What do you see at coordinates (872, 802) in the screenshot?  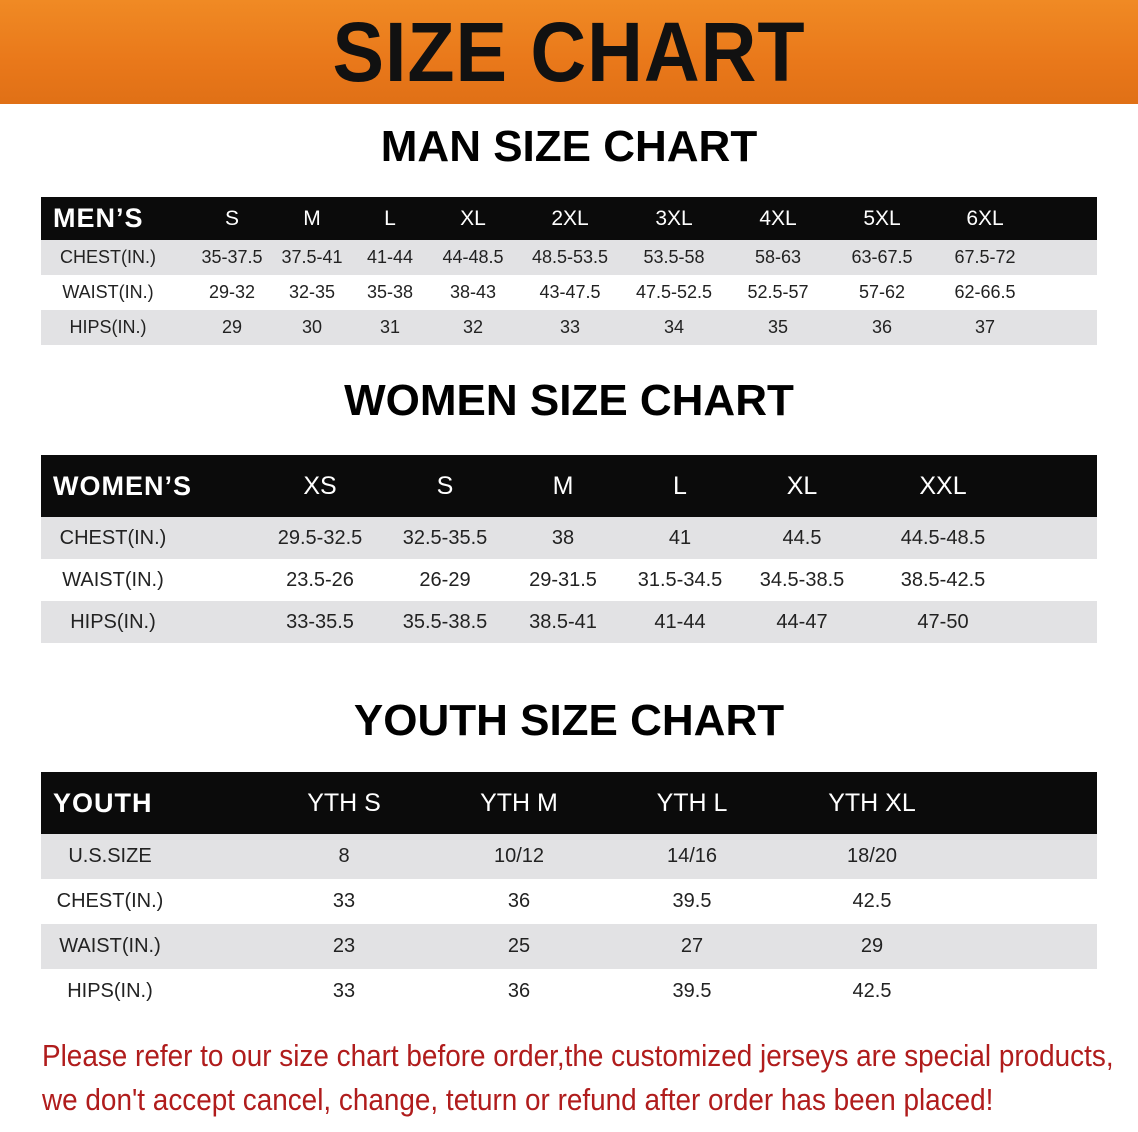 I see `size-column-header: YTH XL` at bounding box center [872, 802].